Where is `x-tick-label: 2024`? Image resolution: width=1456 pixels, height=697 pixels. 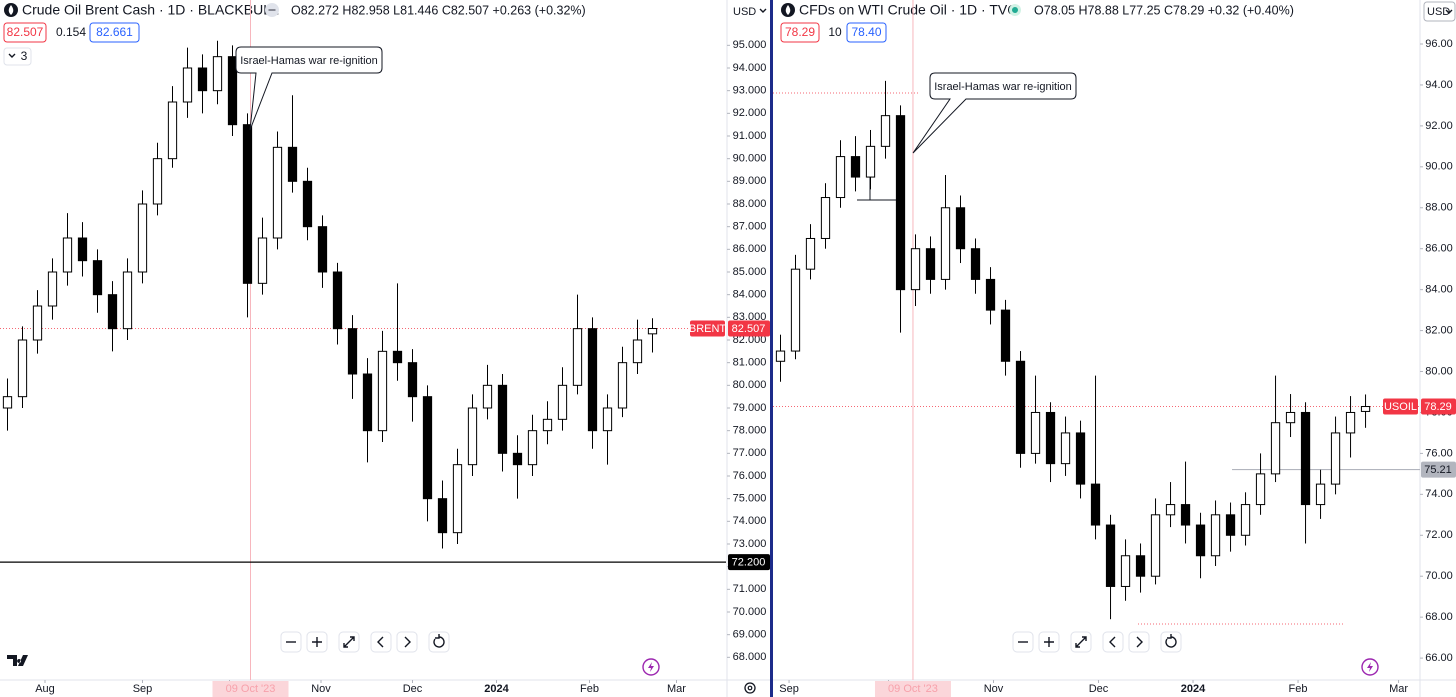
x-tick-label: 2024 is located at coordinates (1193, 689).